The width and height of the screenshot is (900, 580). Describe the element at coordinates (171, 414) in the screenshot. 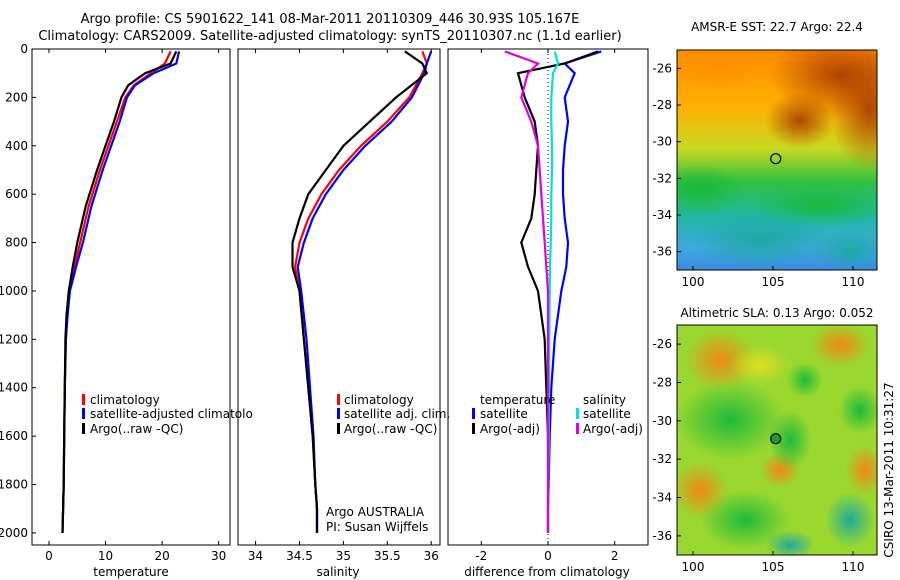

I see `legend-label-satellite-adjusted: satellite-adjusted climatolo` at that location.